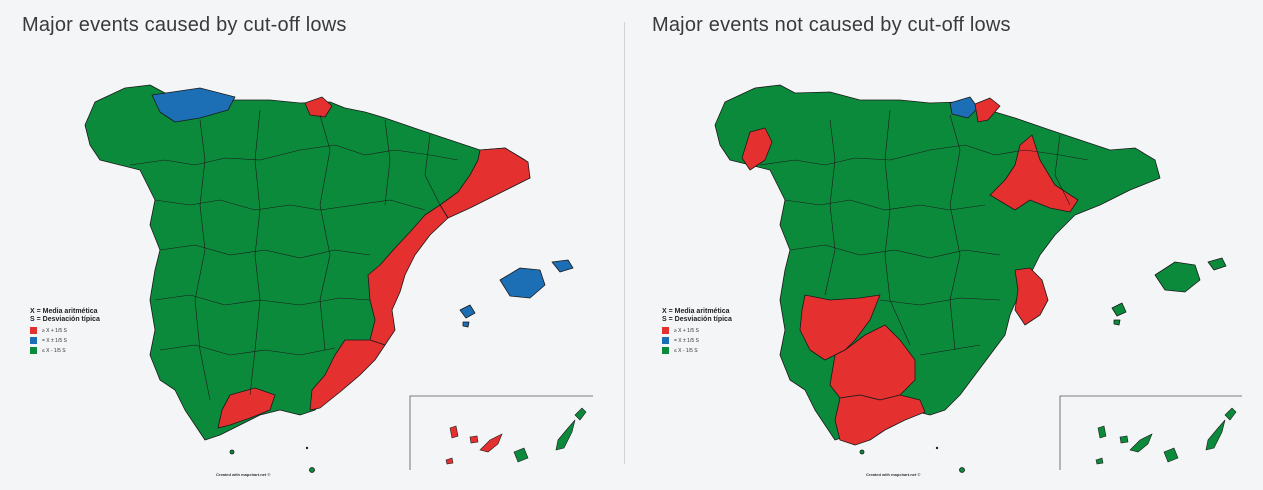 The width and height of the screenshot is (1263, 490). I want to click on badajoz, so click(840, 327).